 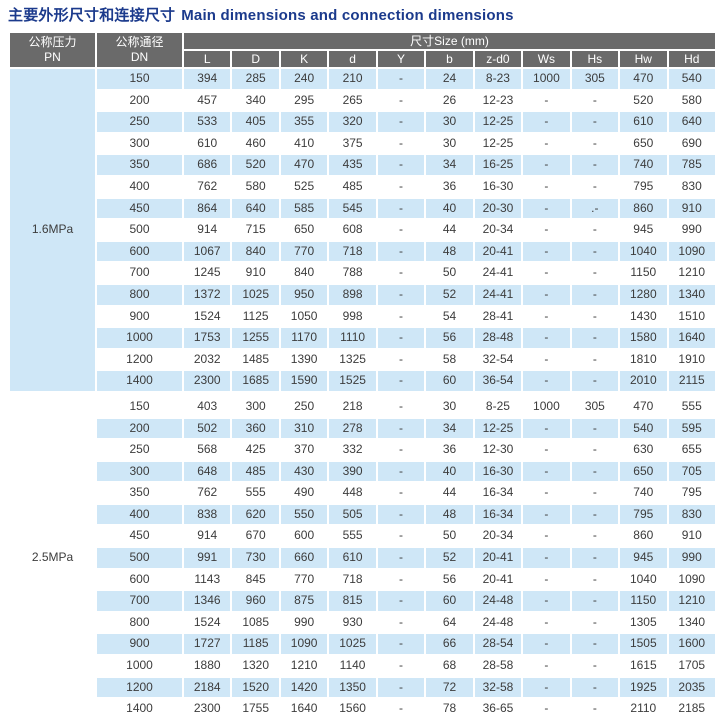 I want to click on dim-cell-D: 425, so click(x=255, y=450).